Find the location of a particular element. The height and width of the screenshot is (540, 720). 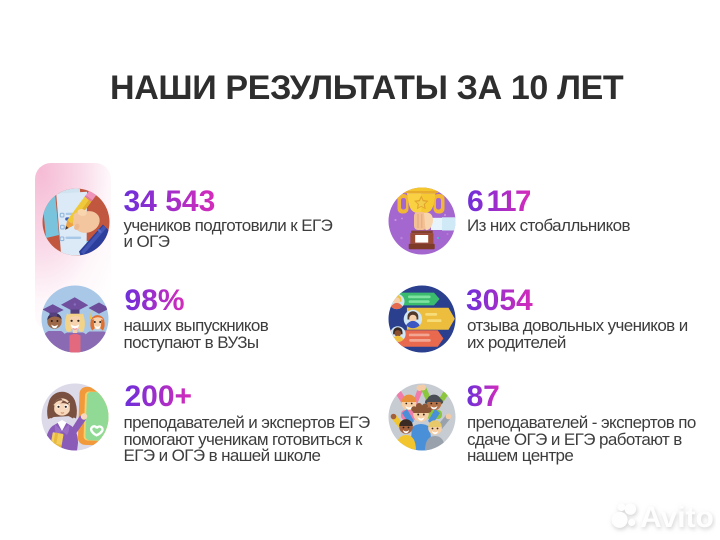

svg-text: Avito is located at coordinates (677, 517).